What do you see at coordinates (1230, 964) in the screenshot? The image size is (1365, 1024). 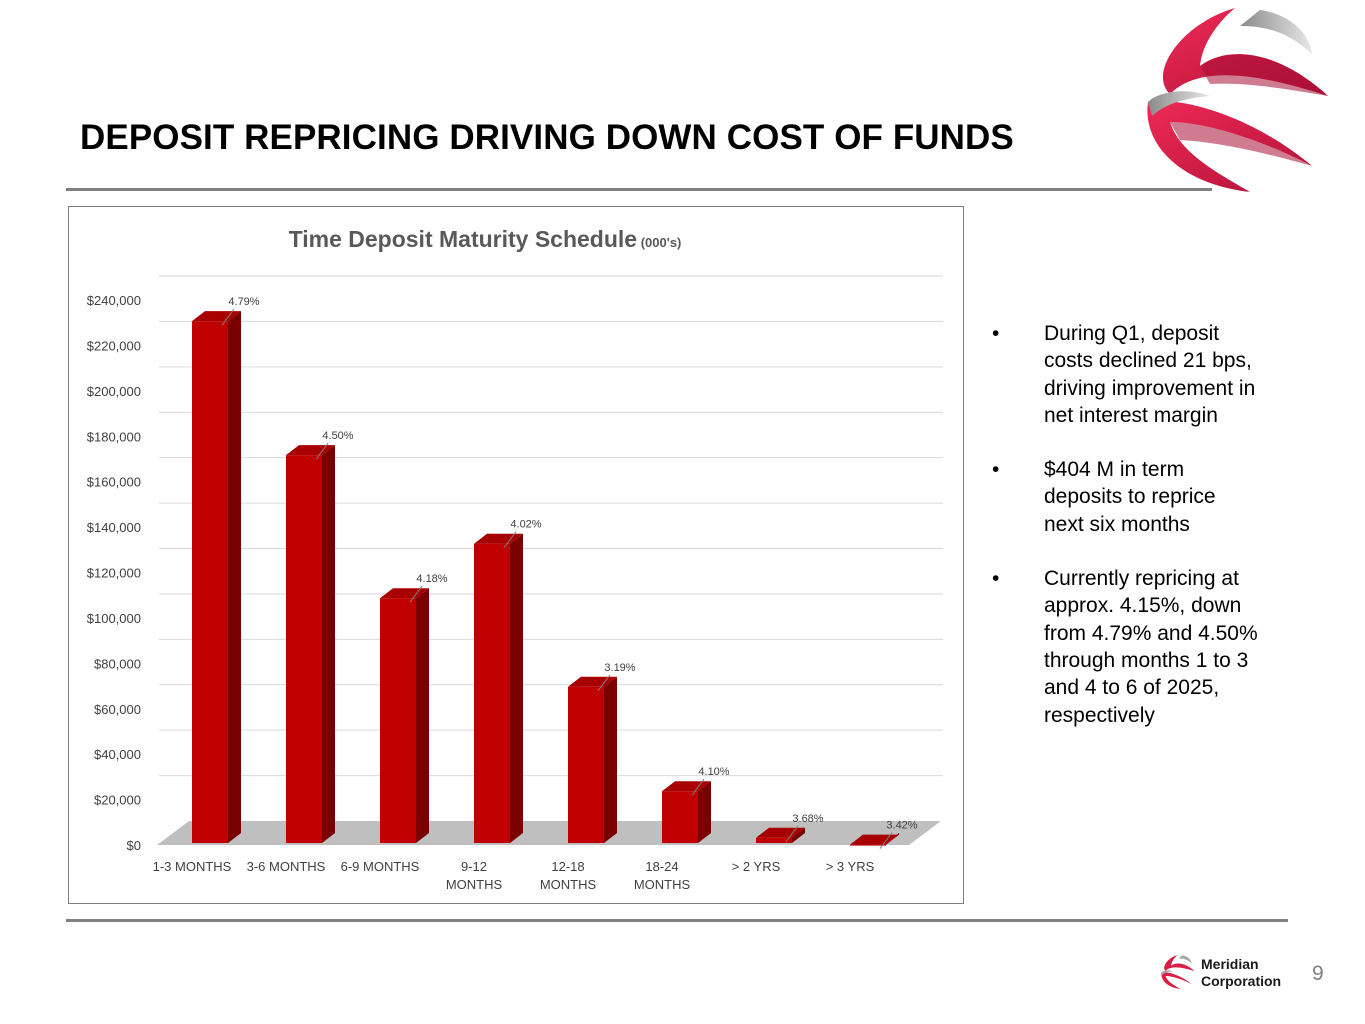 I see `company-name-line1: Meridian` at bounding box center [1230, 964].